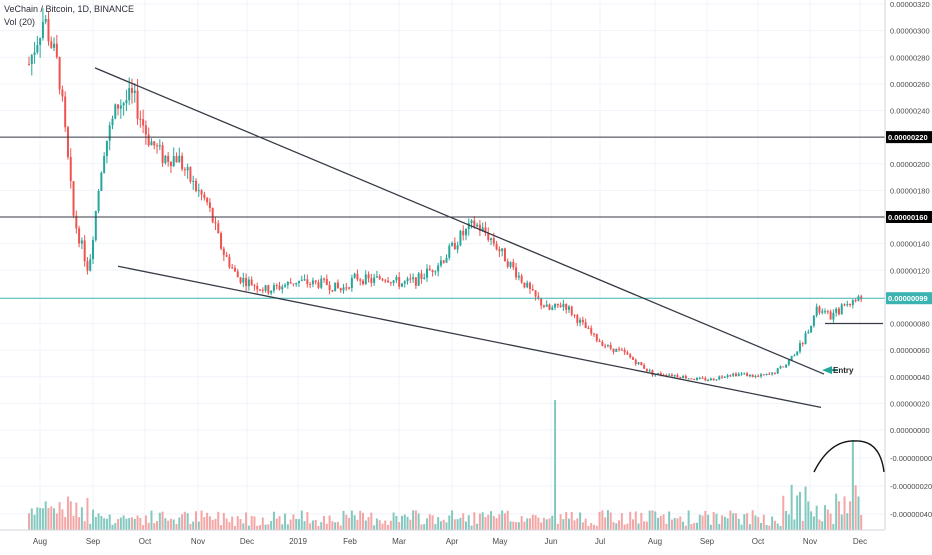 This screenshot has height=555, width=932. What do you see at coordinates (910, 270) in the screenshot?
I see `price-tick-label: 0.00000120` at bounding box center [910, 270].